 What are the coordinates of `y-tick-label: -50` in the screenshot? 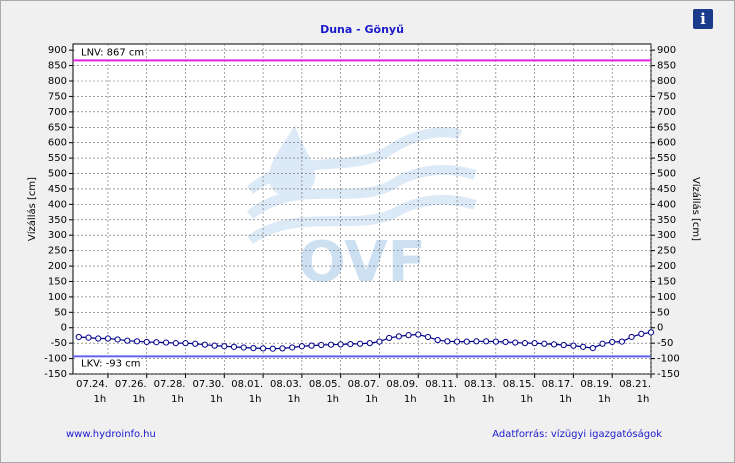 It's located at (59, 343).